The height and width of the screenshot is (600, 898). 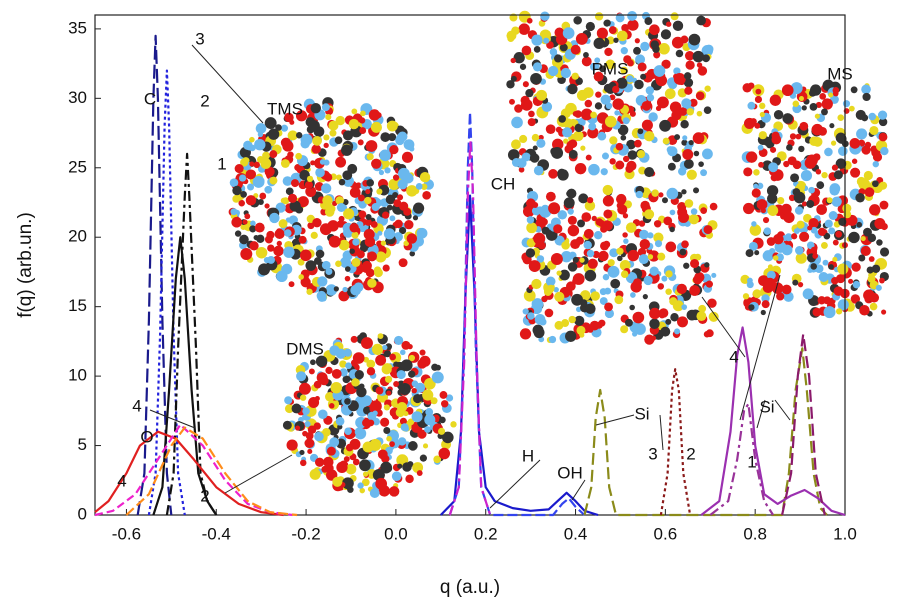 I want to click on annotation: 4, so click(x=121, y=480).